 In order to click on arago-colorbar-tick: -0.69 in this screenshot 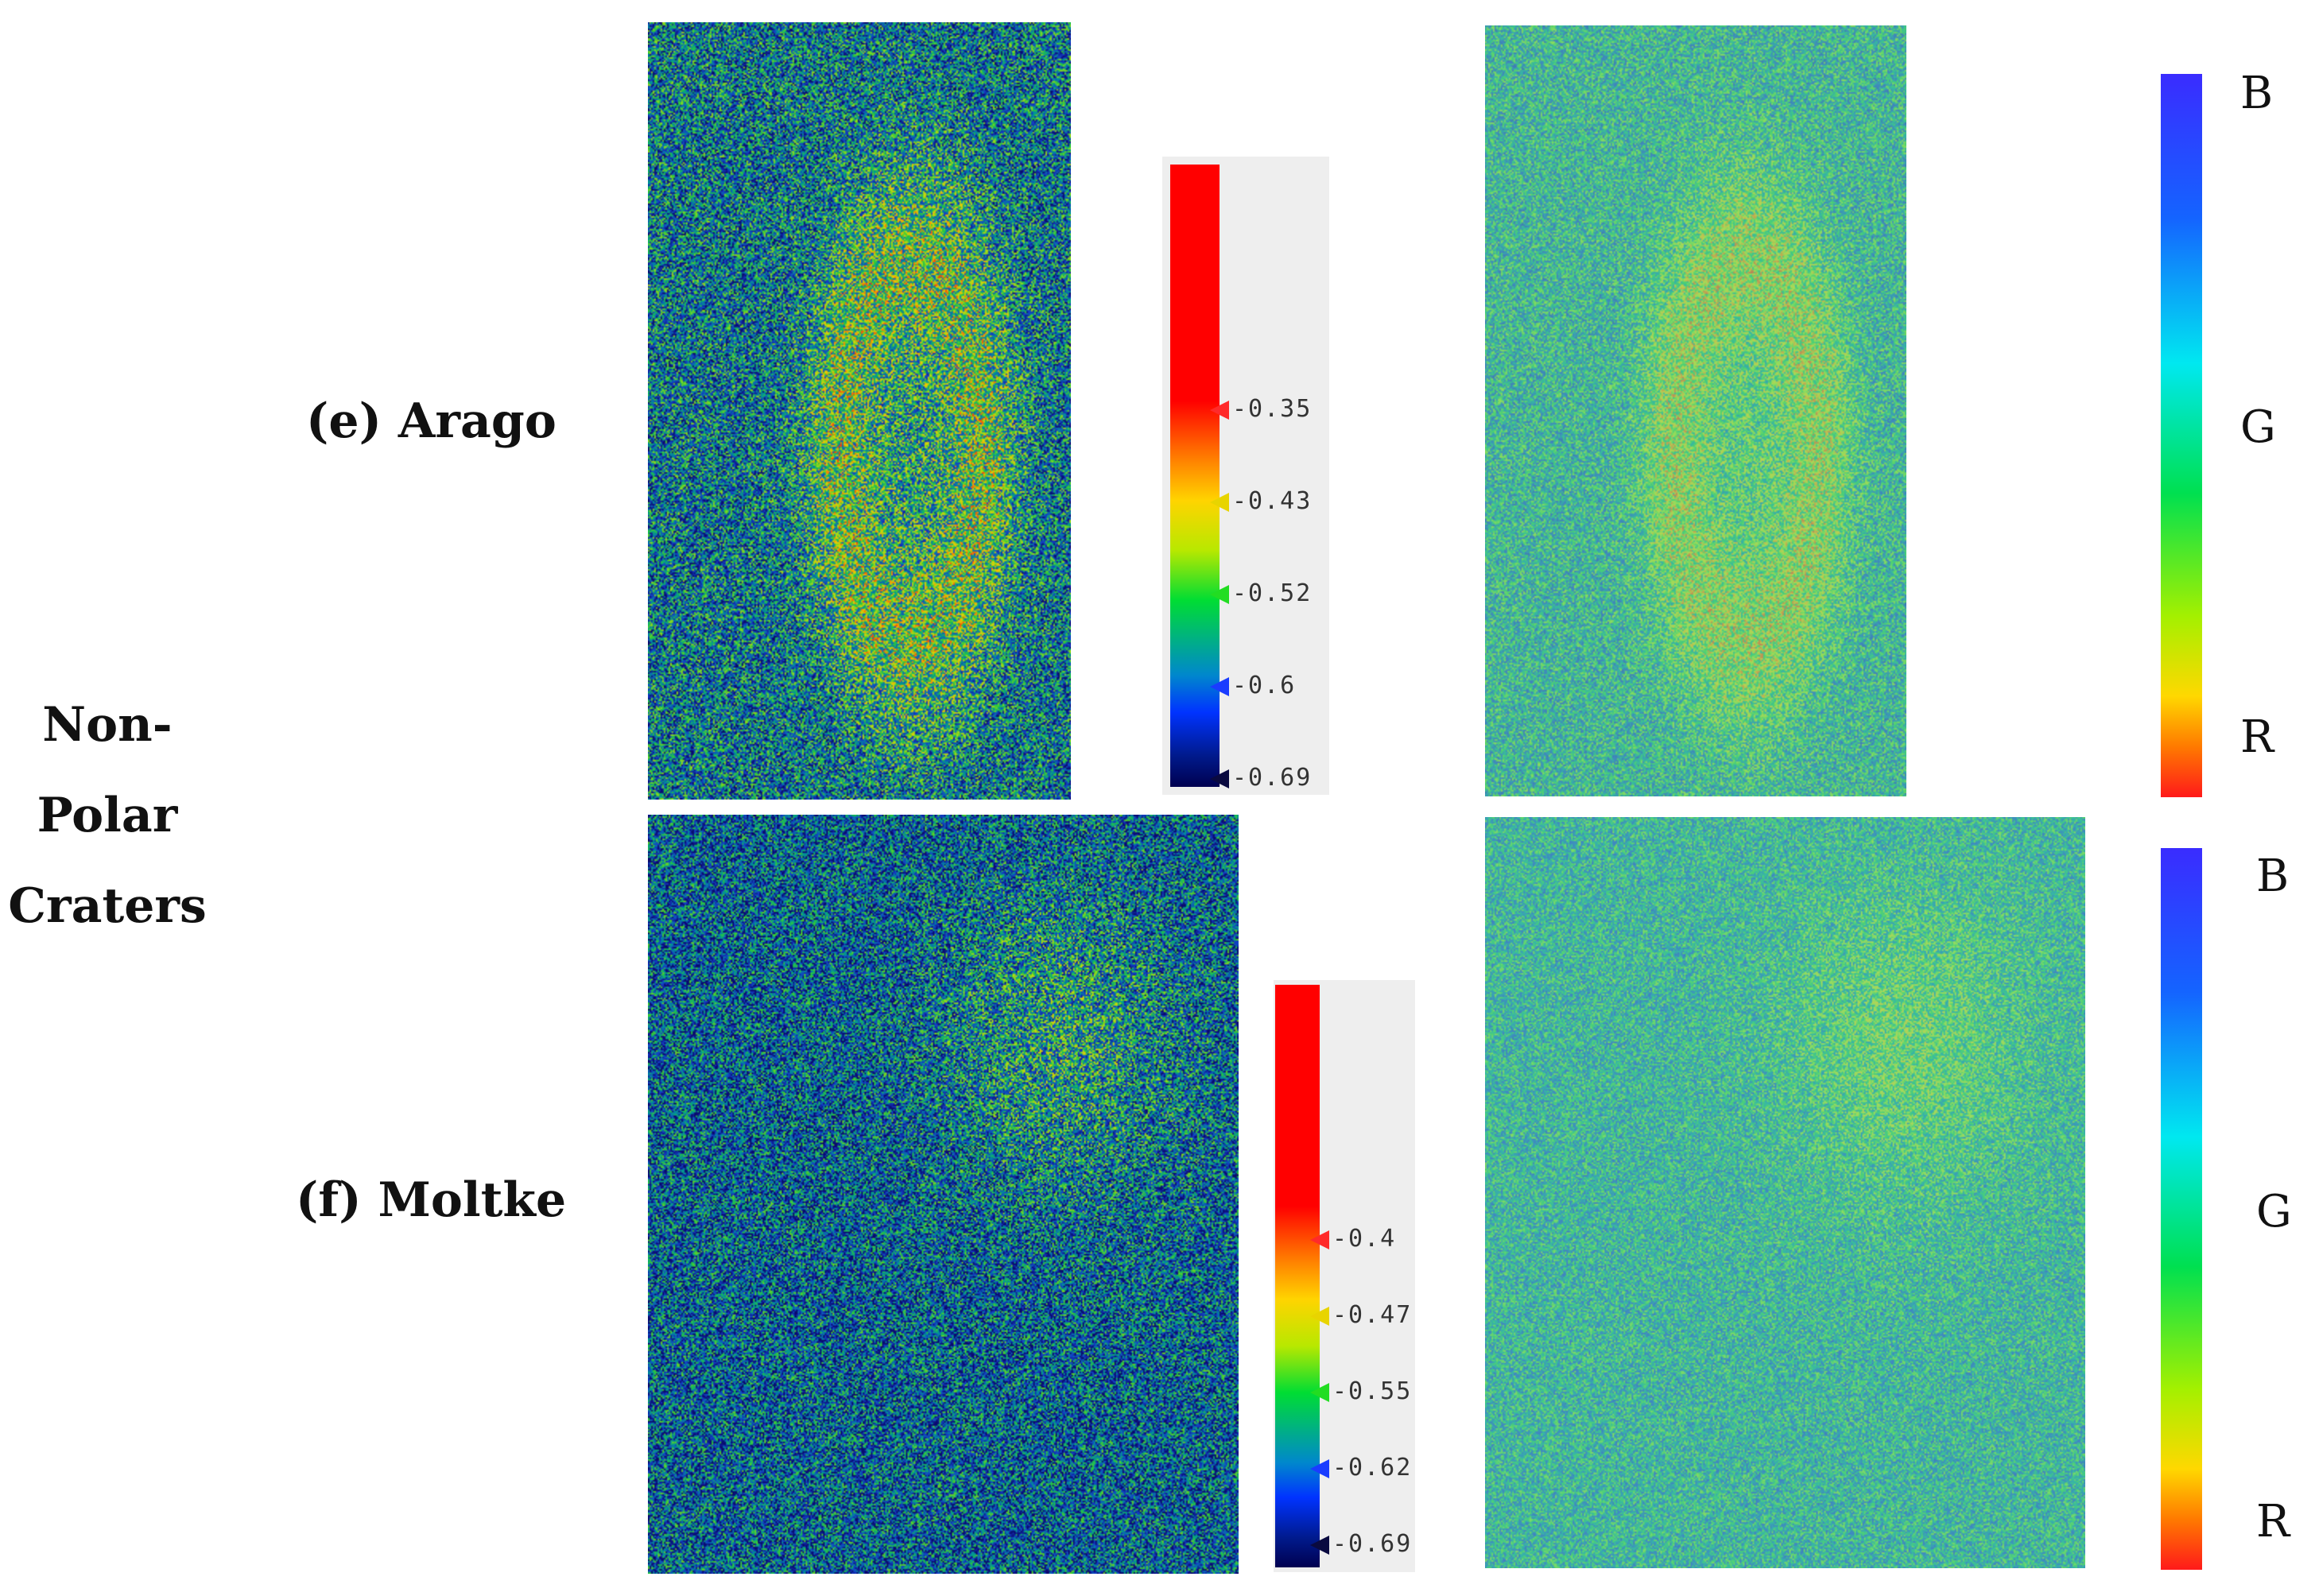, I will do `click(1261, 778)`.